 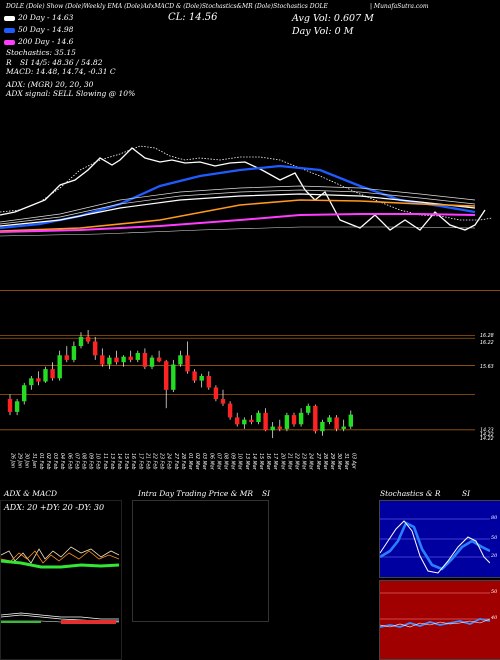 I want to click on date-axis-label: 07 Mar, so click(x=218, y=462).